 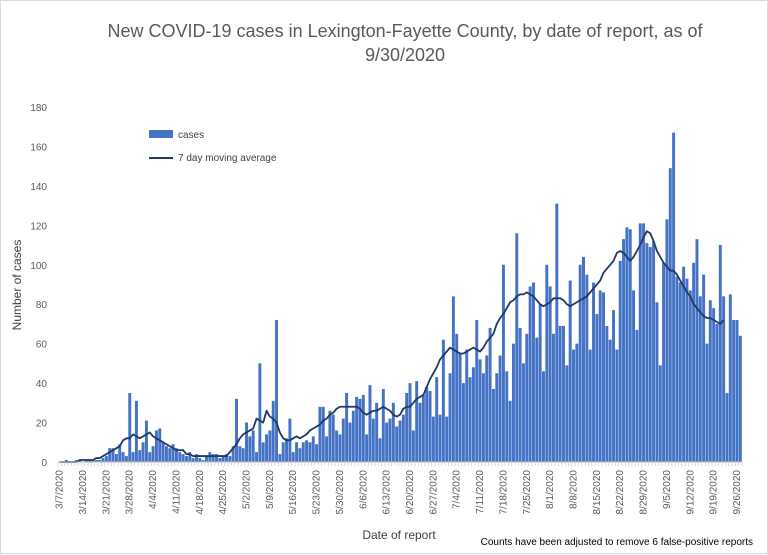 I want to click on y-tick-label: 180, so click(x=38, y=108).